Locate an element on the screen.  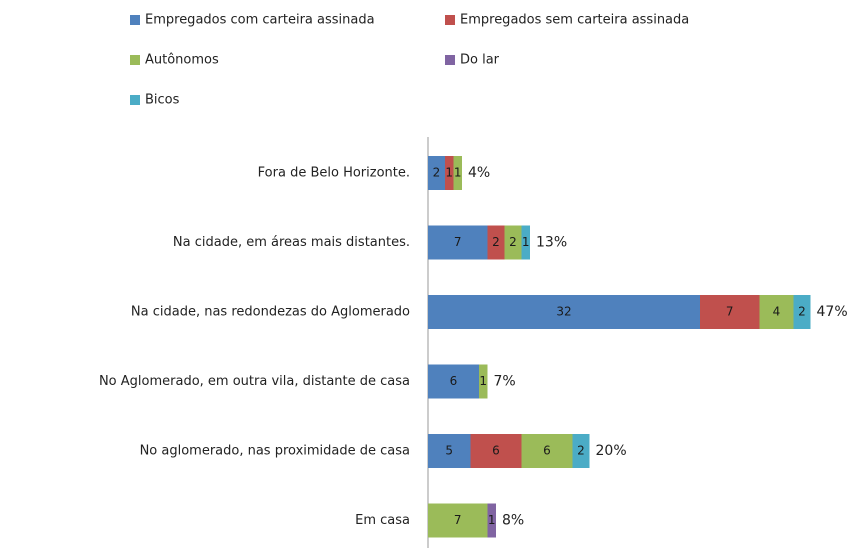
legend-label: Empregados sem carteira assinada is located at coordinates (574, 20).